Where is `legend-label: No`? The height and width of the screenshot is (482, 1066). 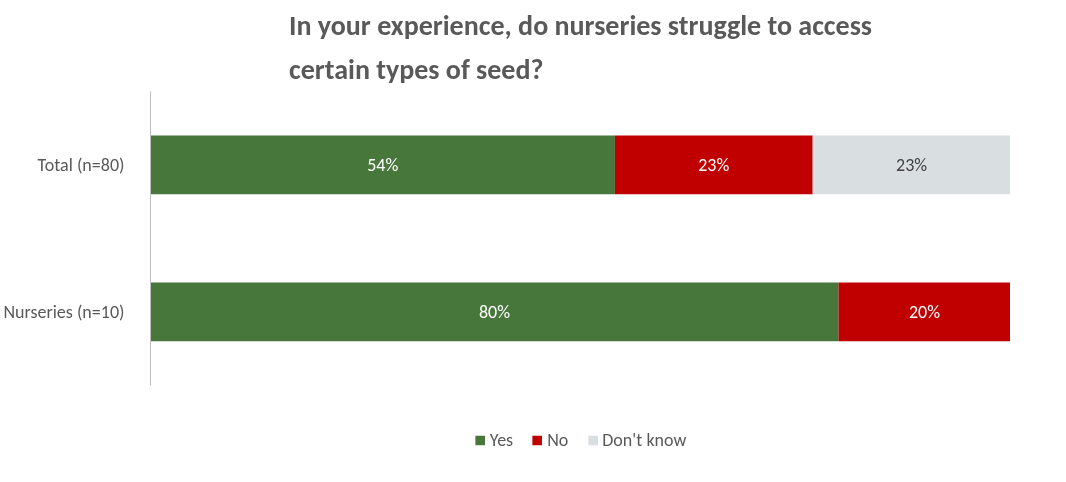 legend-label: No is located at coordinates (558, 440).